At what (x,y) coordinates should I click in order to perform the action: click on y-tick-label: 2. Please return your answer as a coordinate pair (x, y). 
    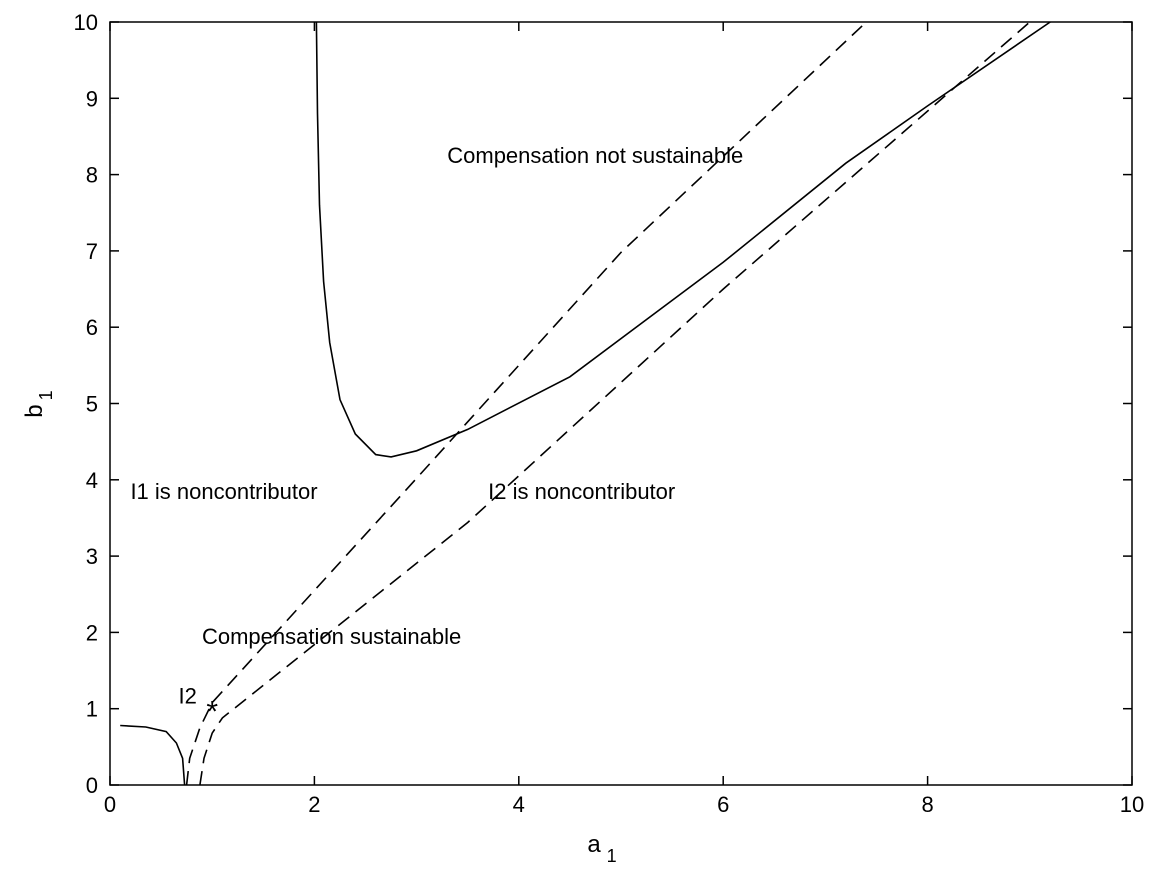
    Looking at the image, I should click on (92, 632).